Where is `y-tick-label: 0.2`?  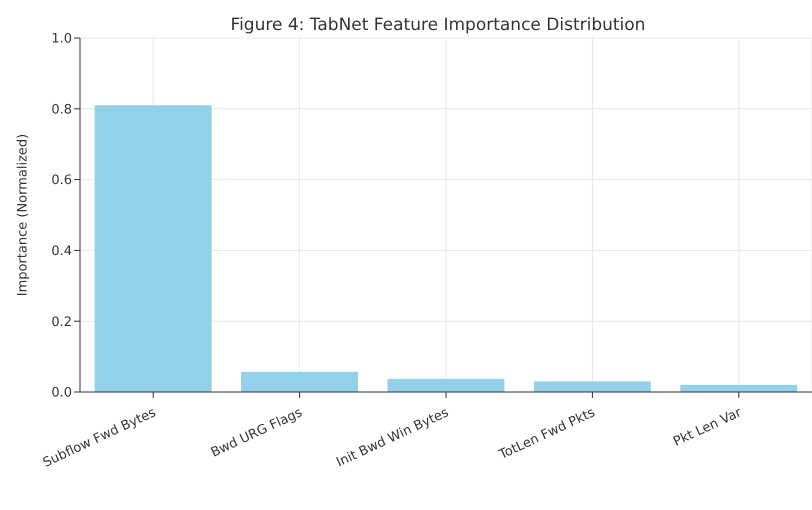
y-tick-label: 0.2 is located at coordinates (61, 322).